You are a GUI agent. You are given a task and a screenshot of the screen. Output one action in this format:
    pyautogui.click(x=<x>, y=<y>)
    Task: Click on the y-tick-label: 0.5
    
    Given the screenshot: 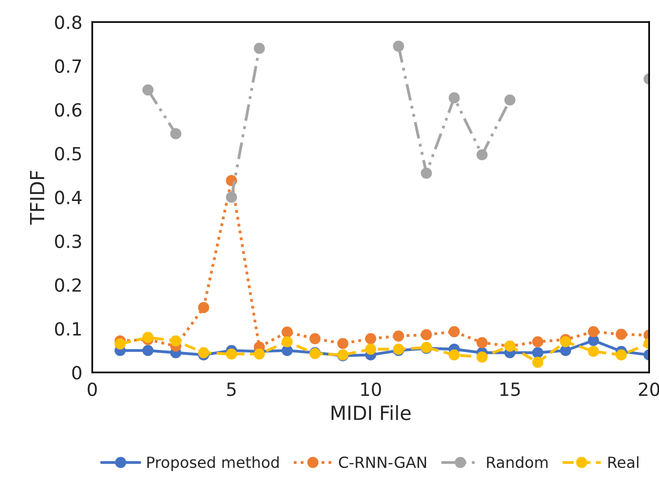 What is the action you would take?
    pyautogui.click(x=68, y=153)
    